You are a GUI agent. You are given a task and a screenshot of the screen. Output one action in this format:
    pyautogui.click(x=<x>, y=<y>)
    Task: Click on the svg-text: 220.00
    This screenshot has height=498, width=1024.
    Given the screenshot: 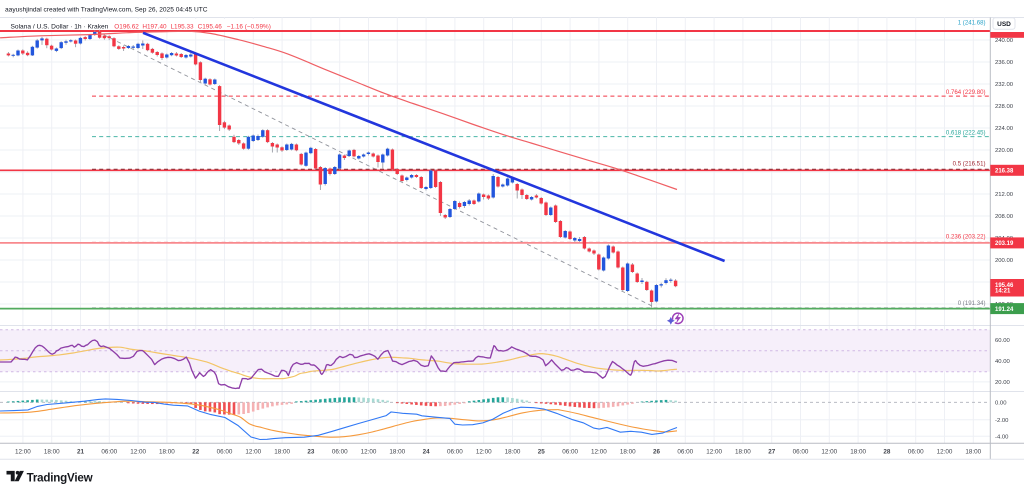 What is the action you would take?
    pyautogui.click(x=1004, y=151)
    